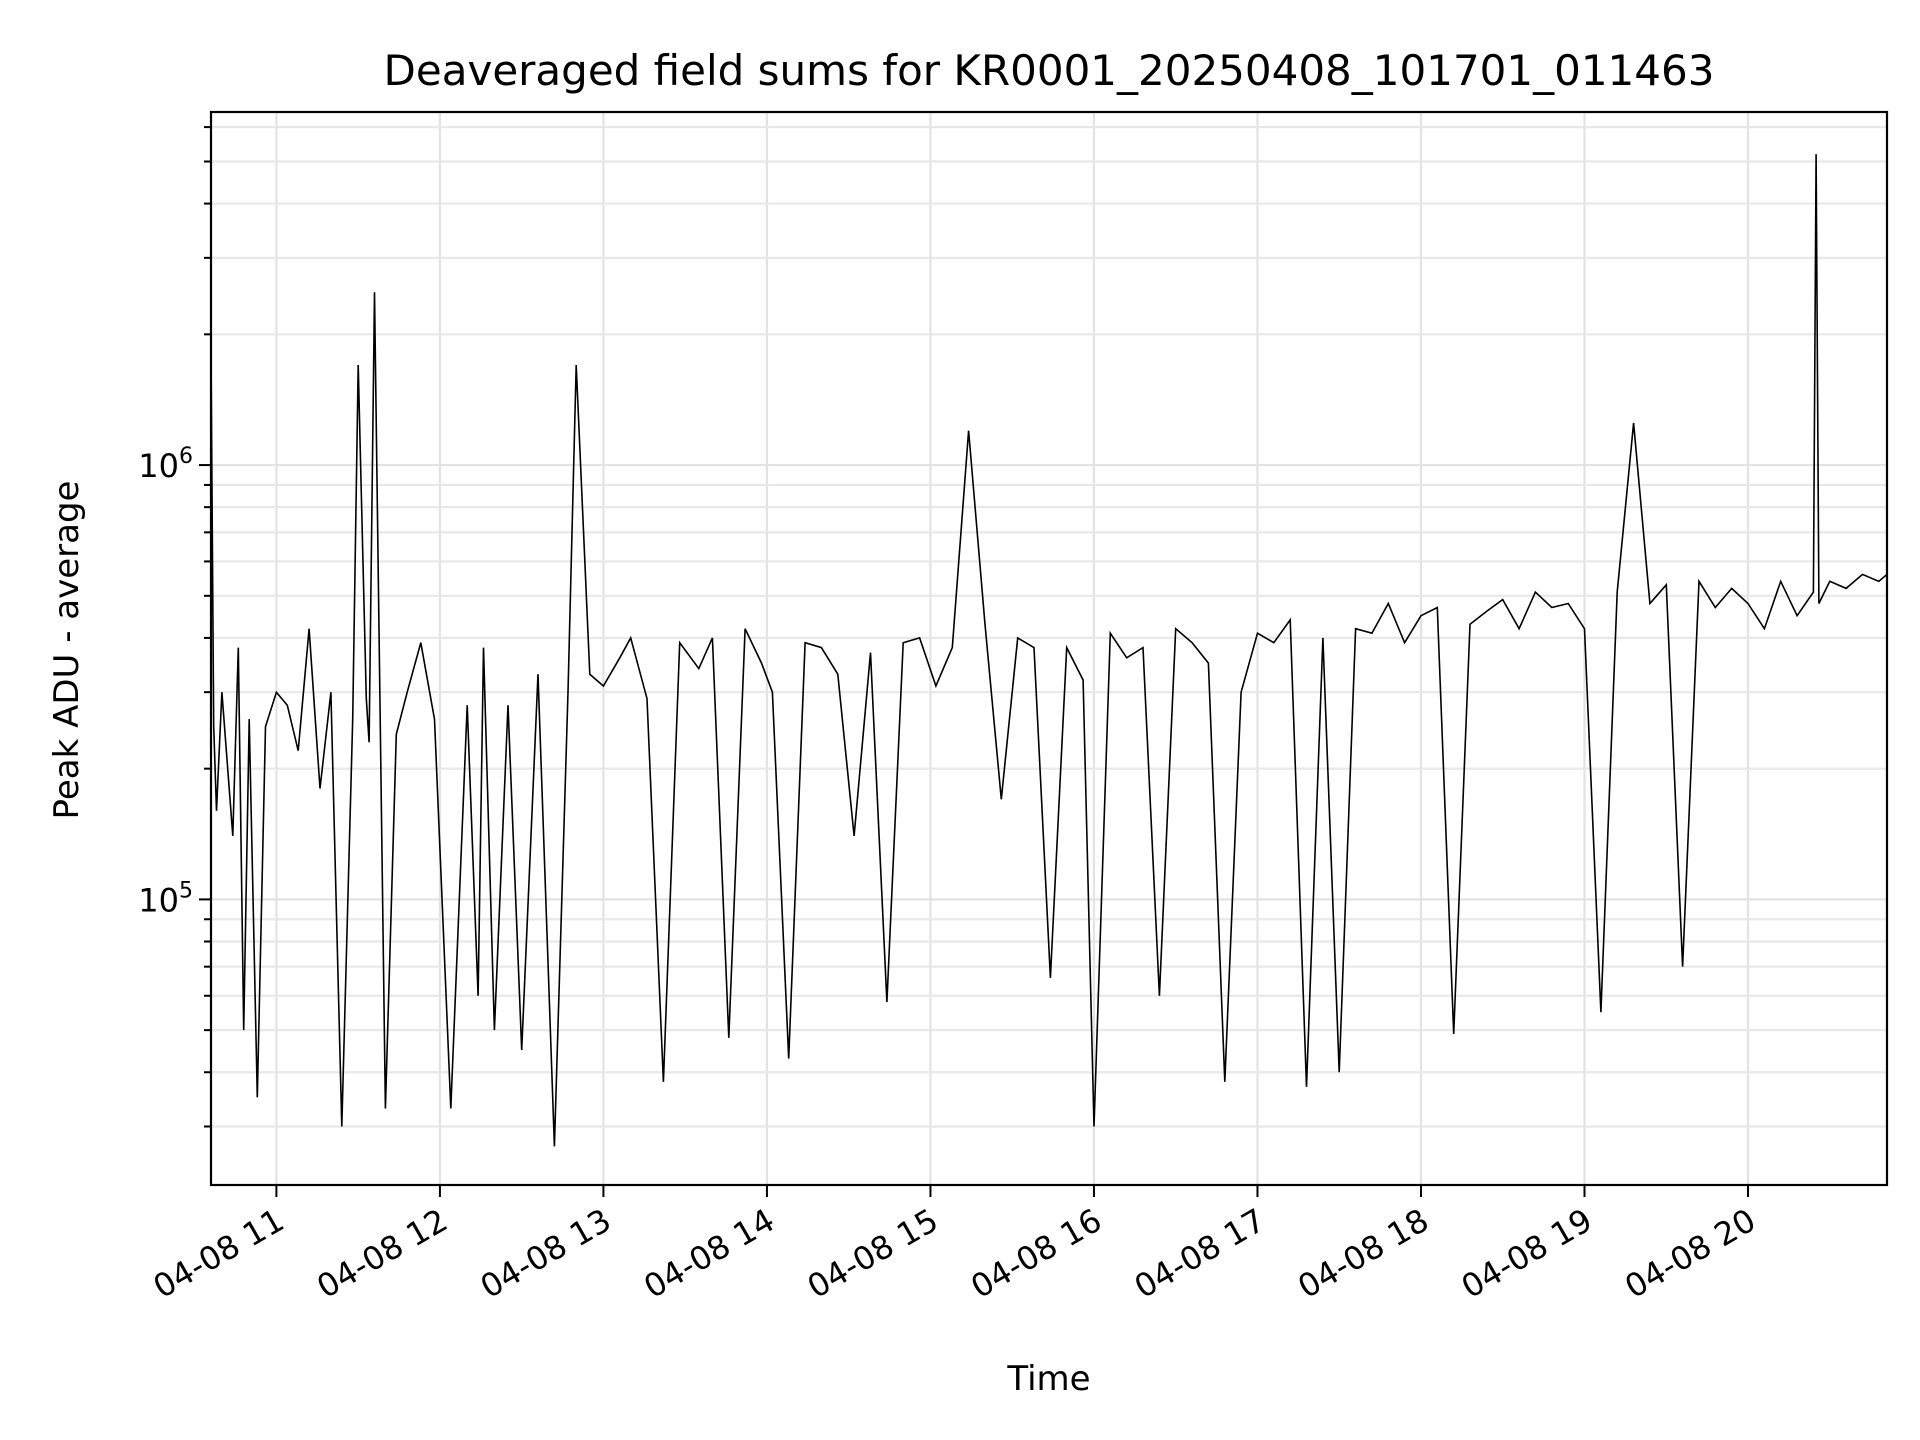 The width and height of the screenshot is (1920, 1440). Describe the element at coordinates (1048, 1379) in the screenshot. I see `x-axis-label: Time` at that location.